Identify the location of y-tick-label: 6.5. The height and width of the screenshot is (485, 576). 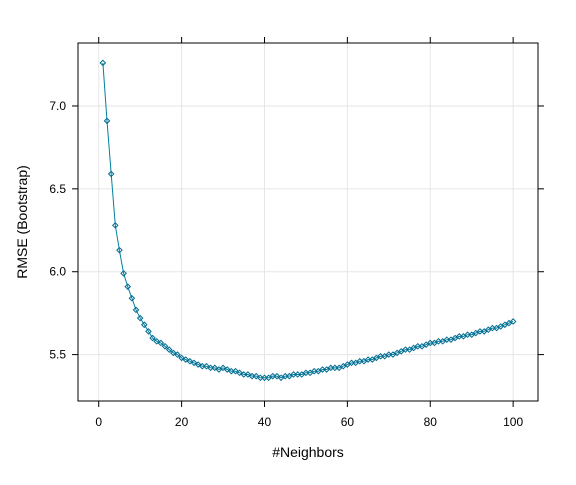
(57, 189).